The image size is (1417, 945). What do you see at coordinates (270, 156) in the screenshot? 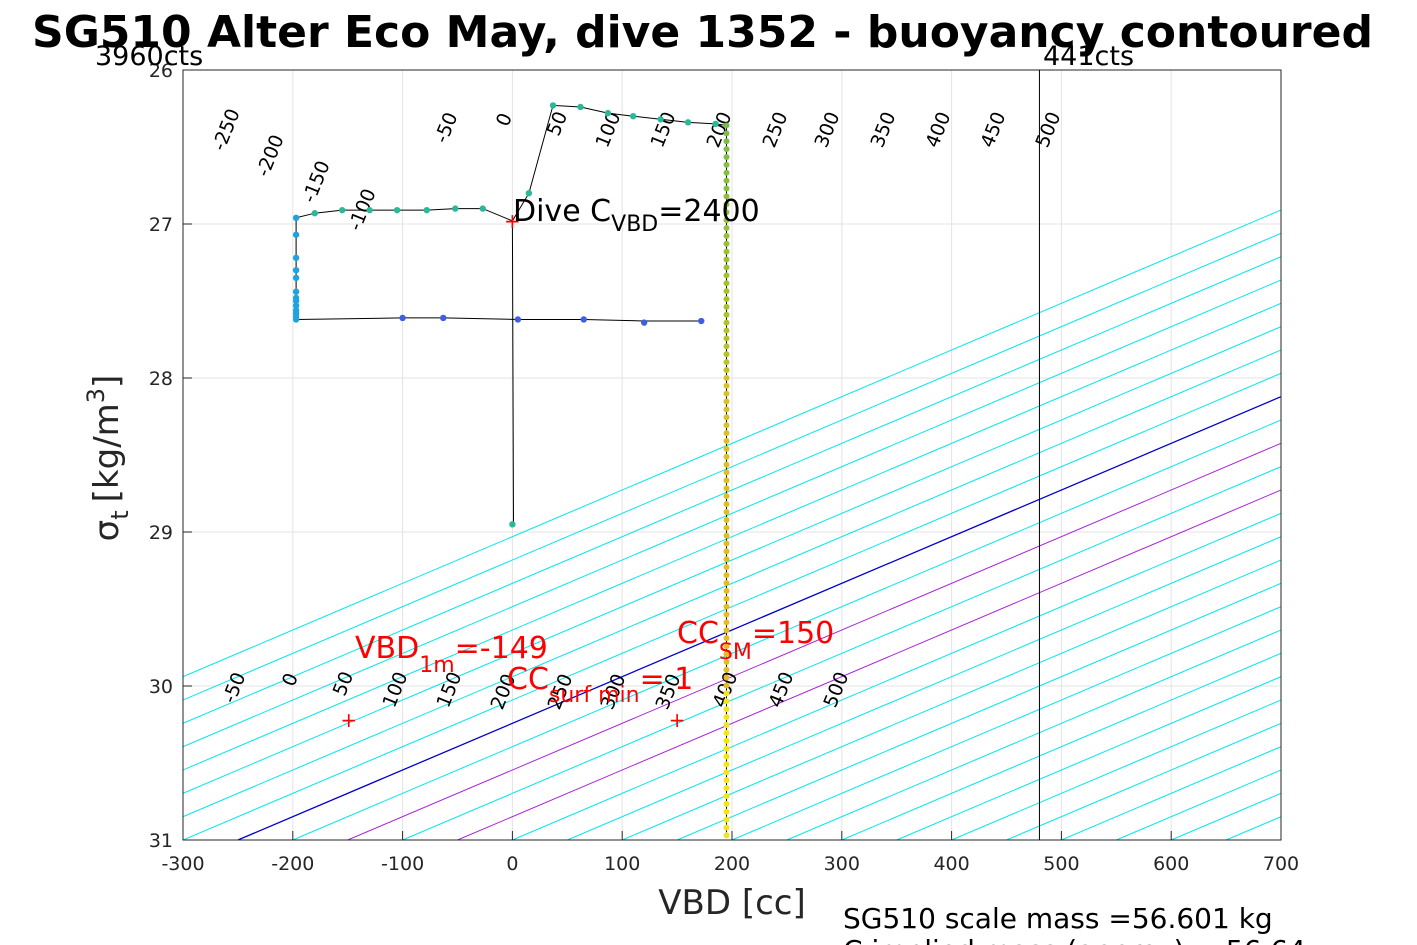
I see `contour-label-top: -200` at bounding box center [270, 156].